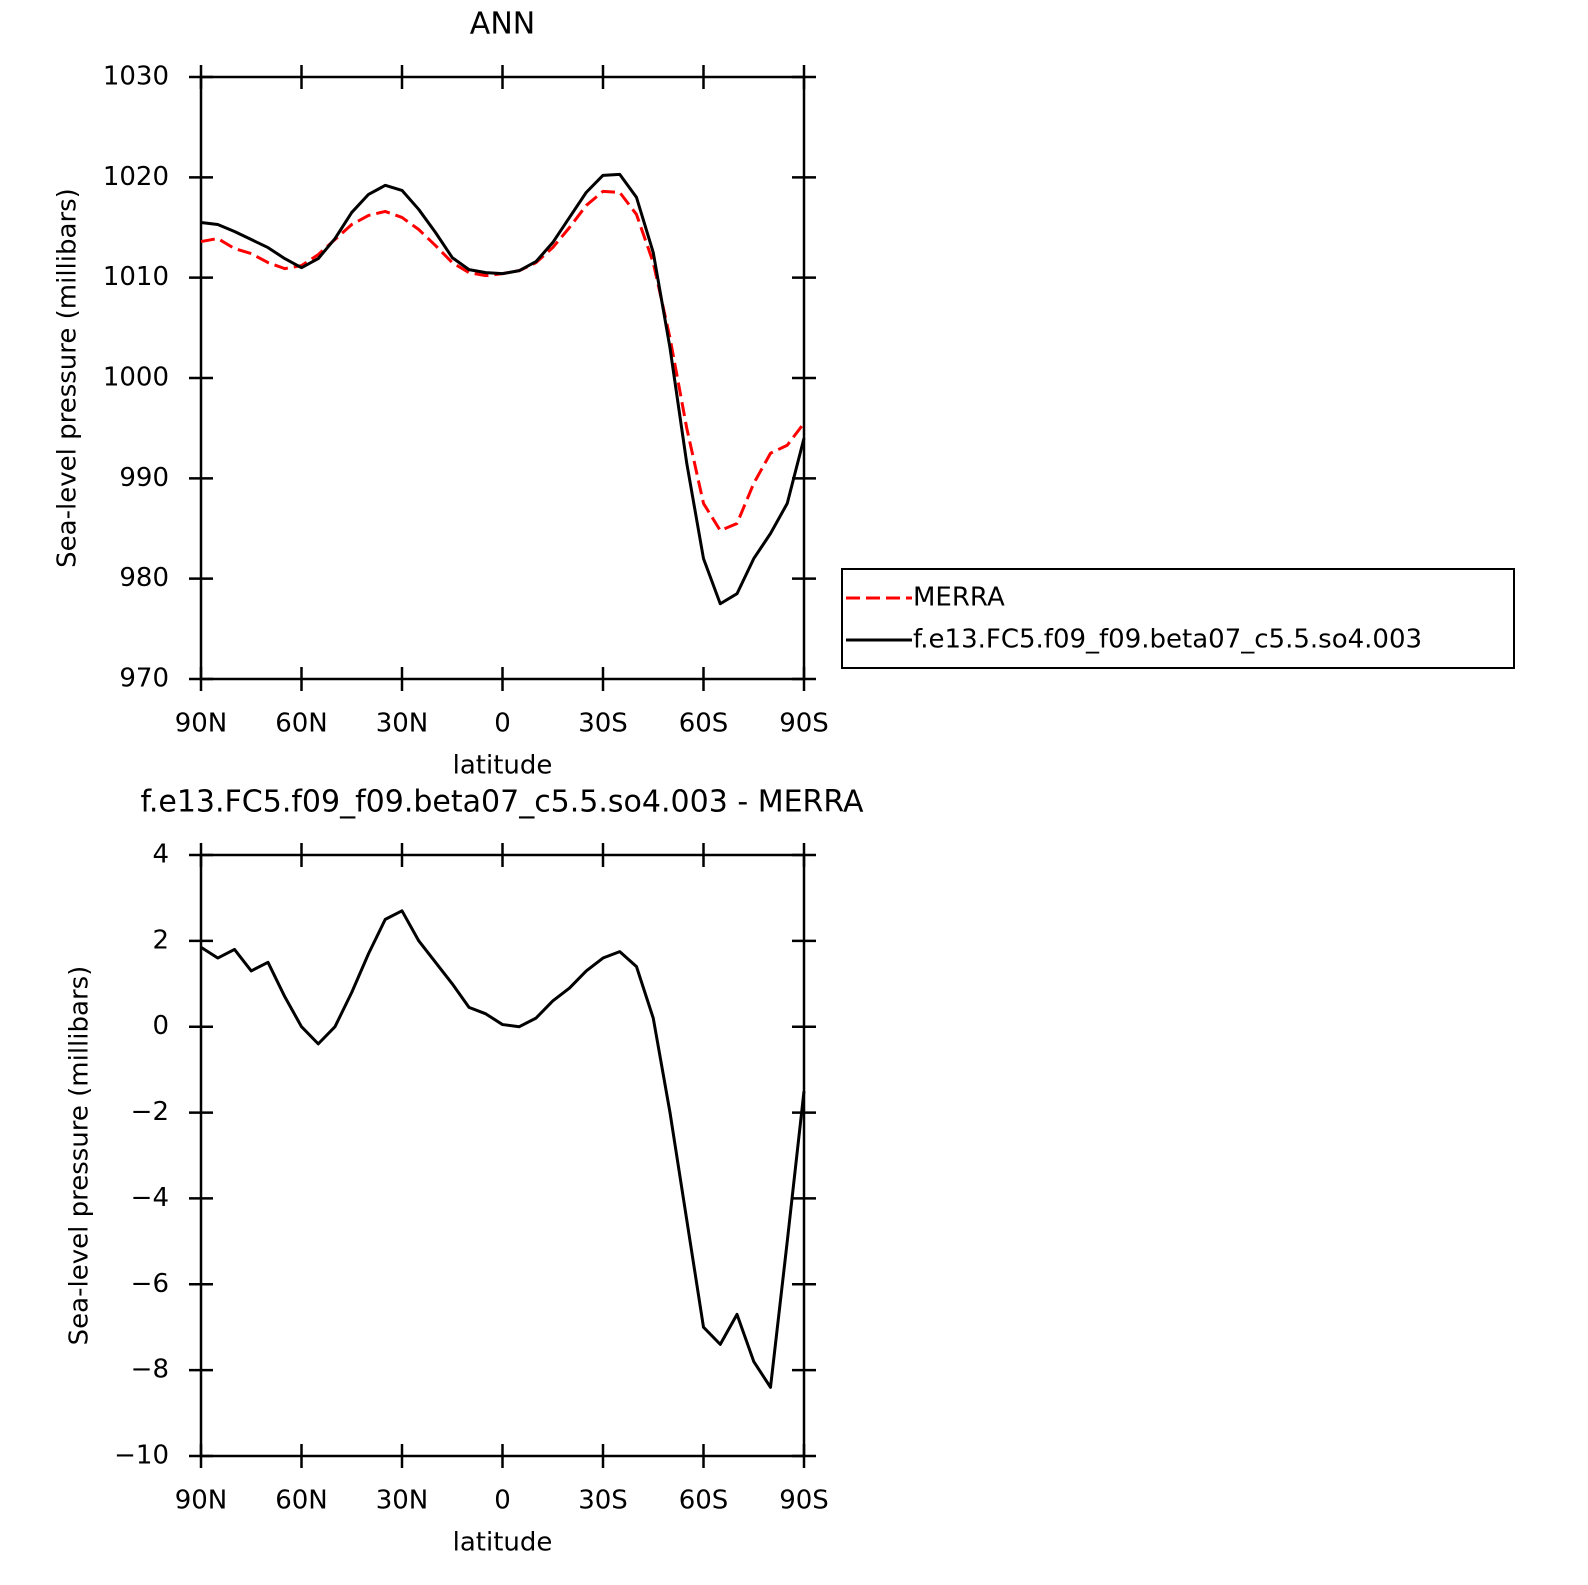 This screenshot has width=1588, height=1585. Describe the element at coordinates (136, 378) in the screenshot. I see `y-tick-label: 1000` at that location.